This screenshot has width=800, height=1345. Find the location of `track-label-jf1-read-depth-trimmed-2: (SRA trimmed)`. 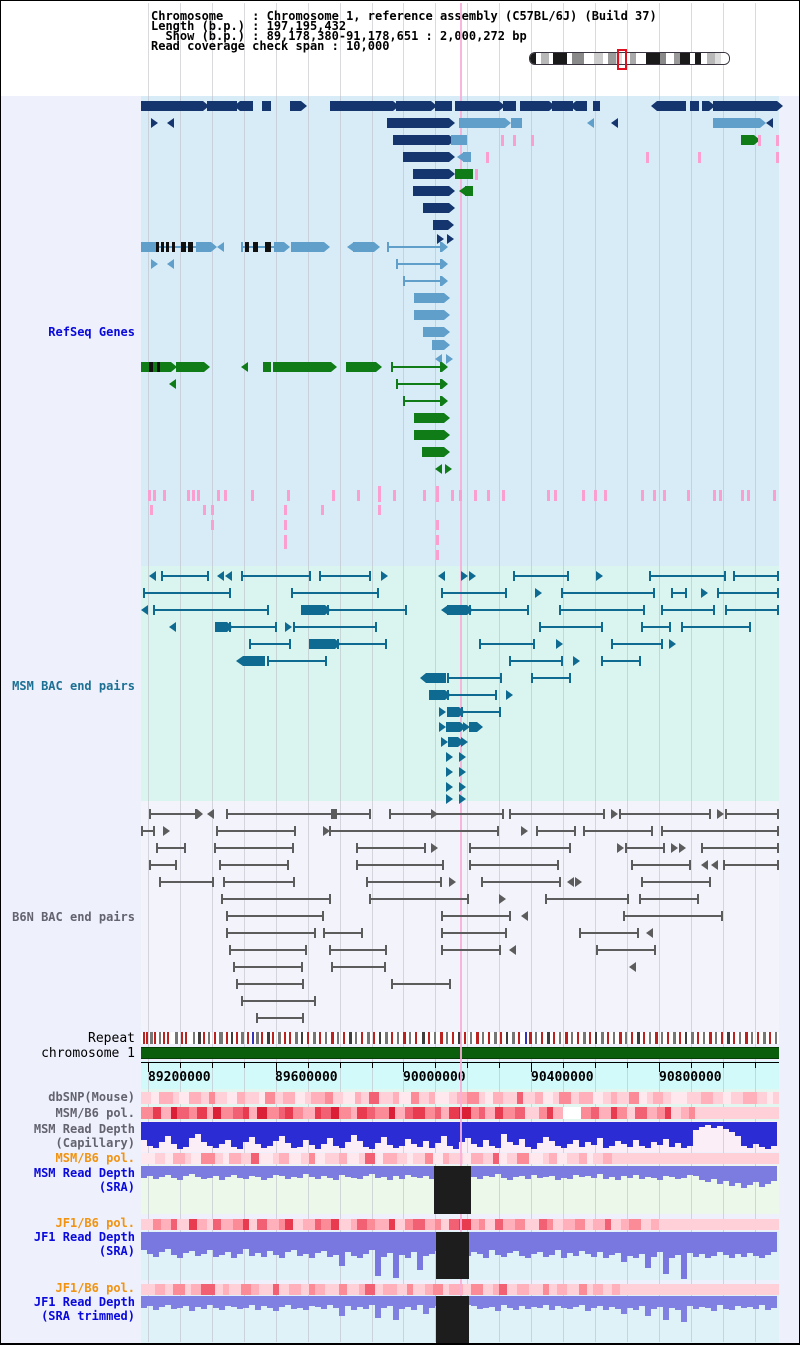

track-label-jf1-read-depth-trimmed-2: (SRA trimmed) is located at coordinates (88, 1316).